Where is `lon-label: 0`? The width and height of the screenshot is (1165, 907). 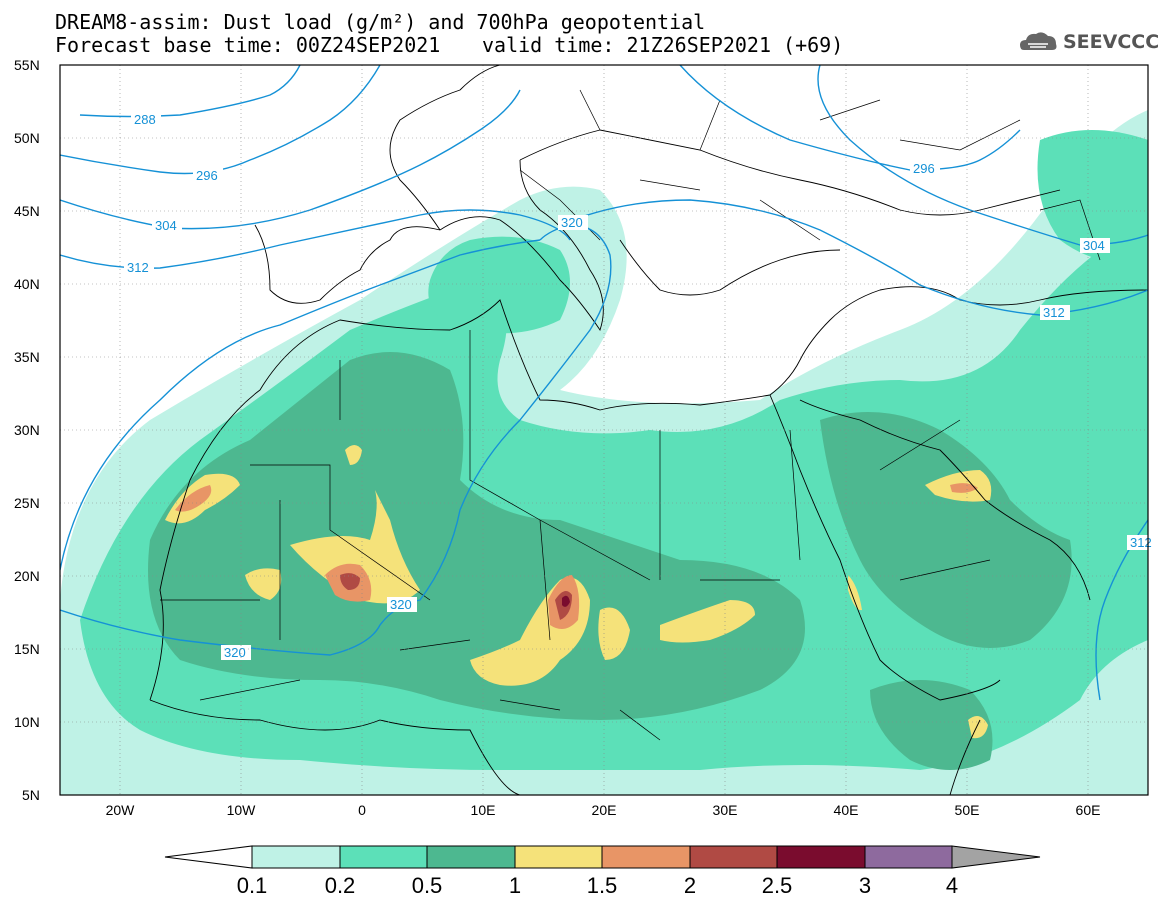 lon-label: 0 is located at coordinates (362, 810).